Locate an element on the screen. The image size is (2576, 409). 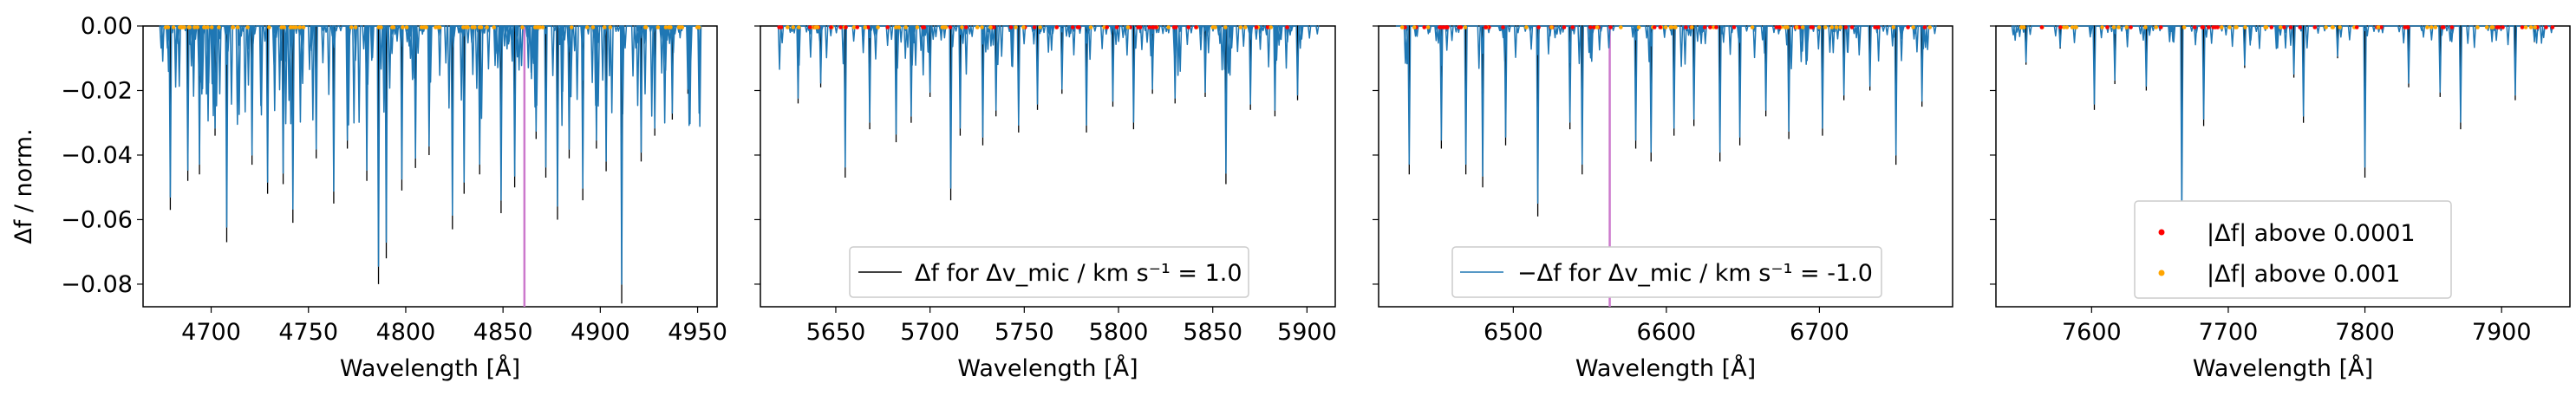
x-tick-label: 7800 is located at coordinates (2365, 332).